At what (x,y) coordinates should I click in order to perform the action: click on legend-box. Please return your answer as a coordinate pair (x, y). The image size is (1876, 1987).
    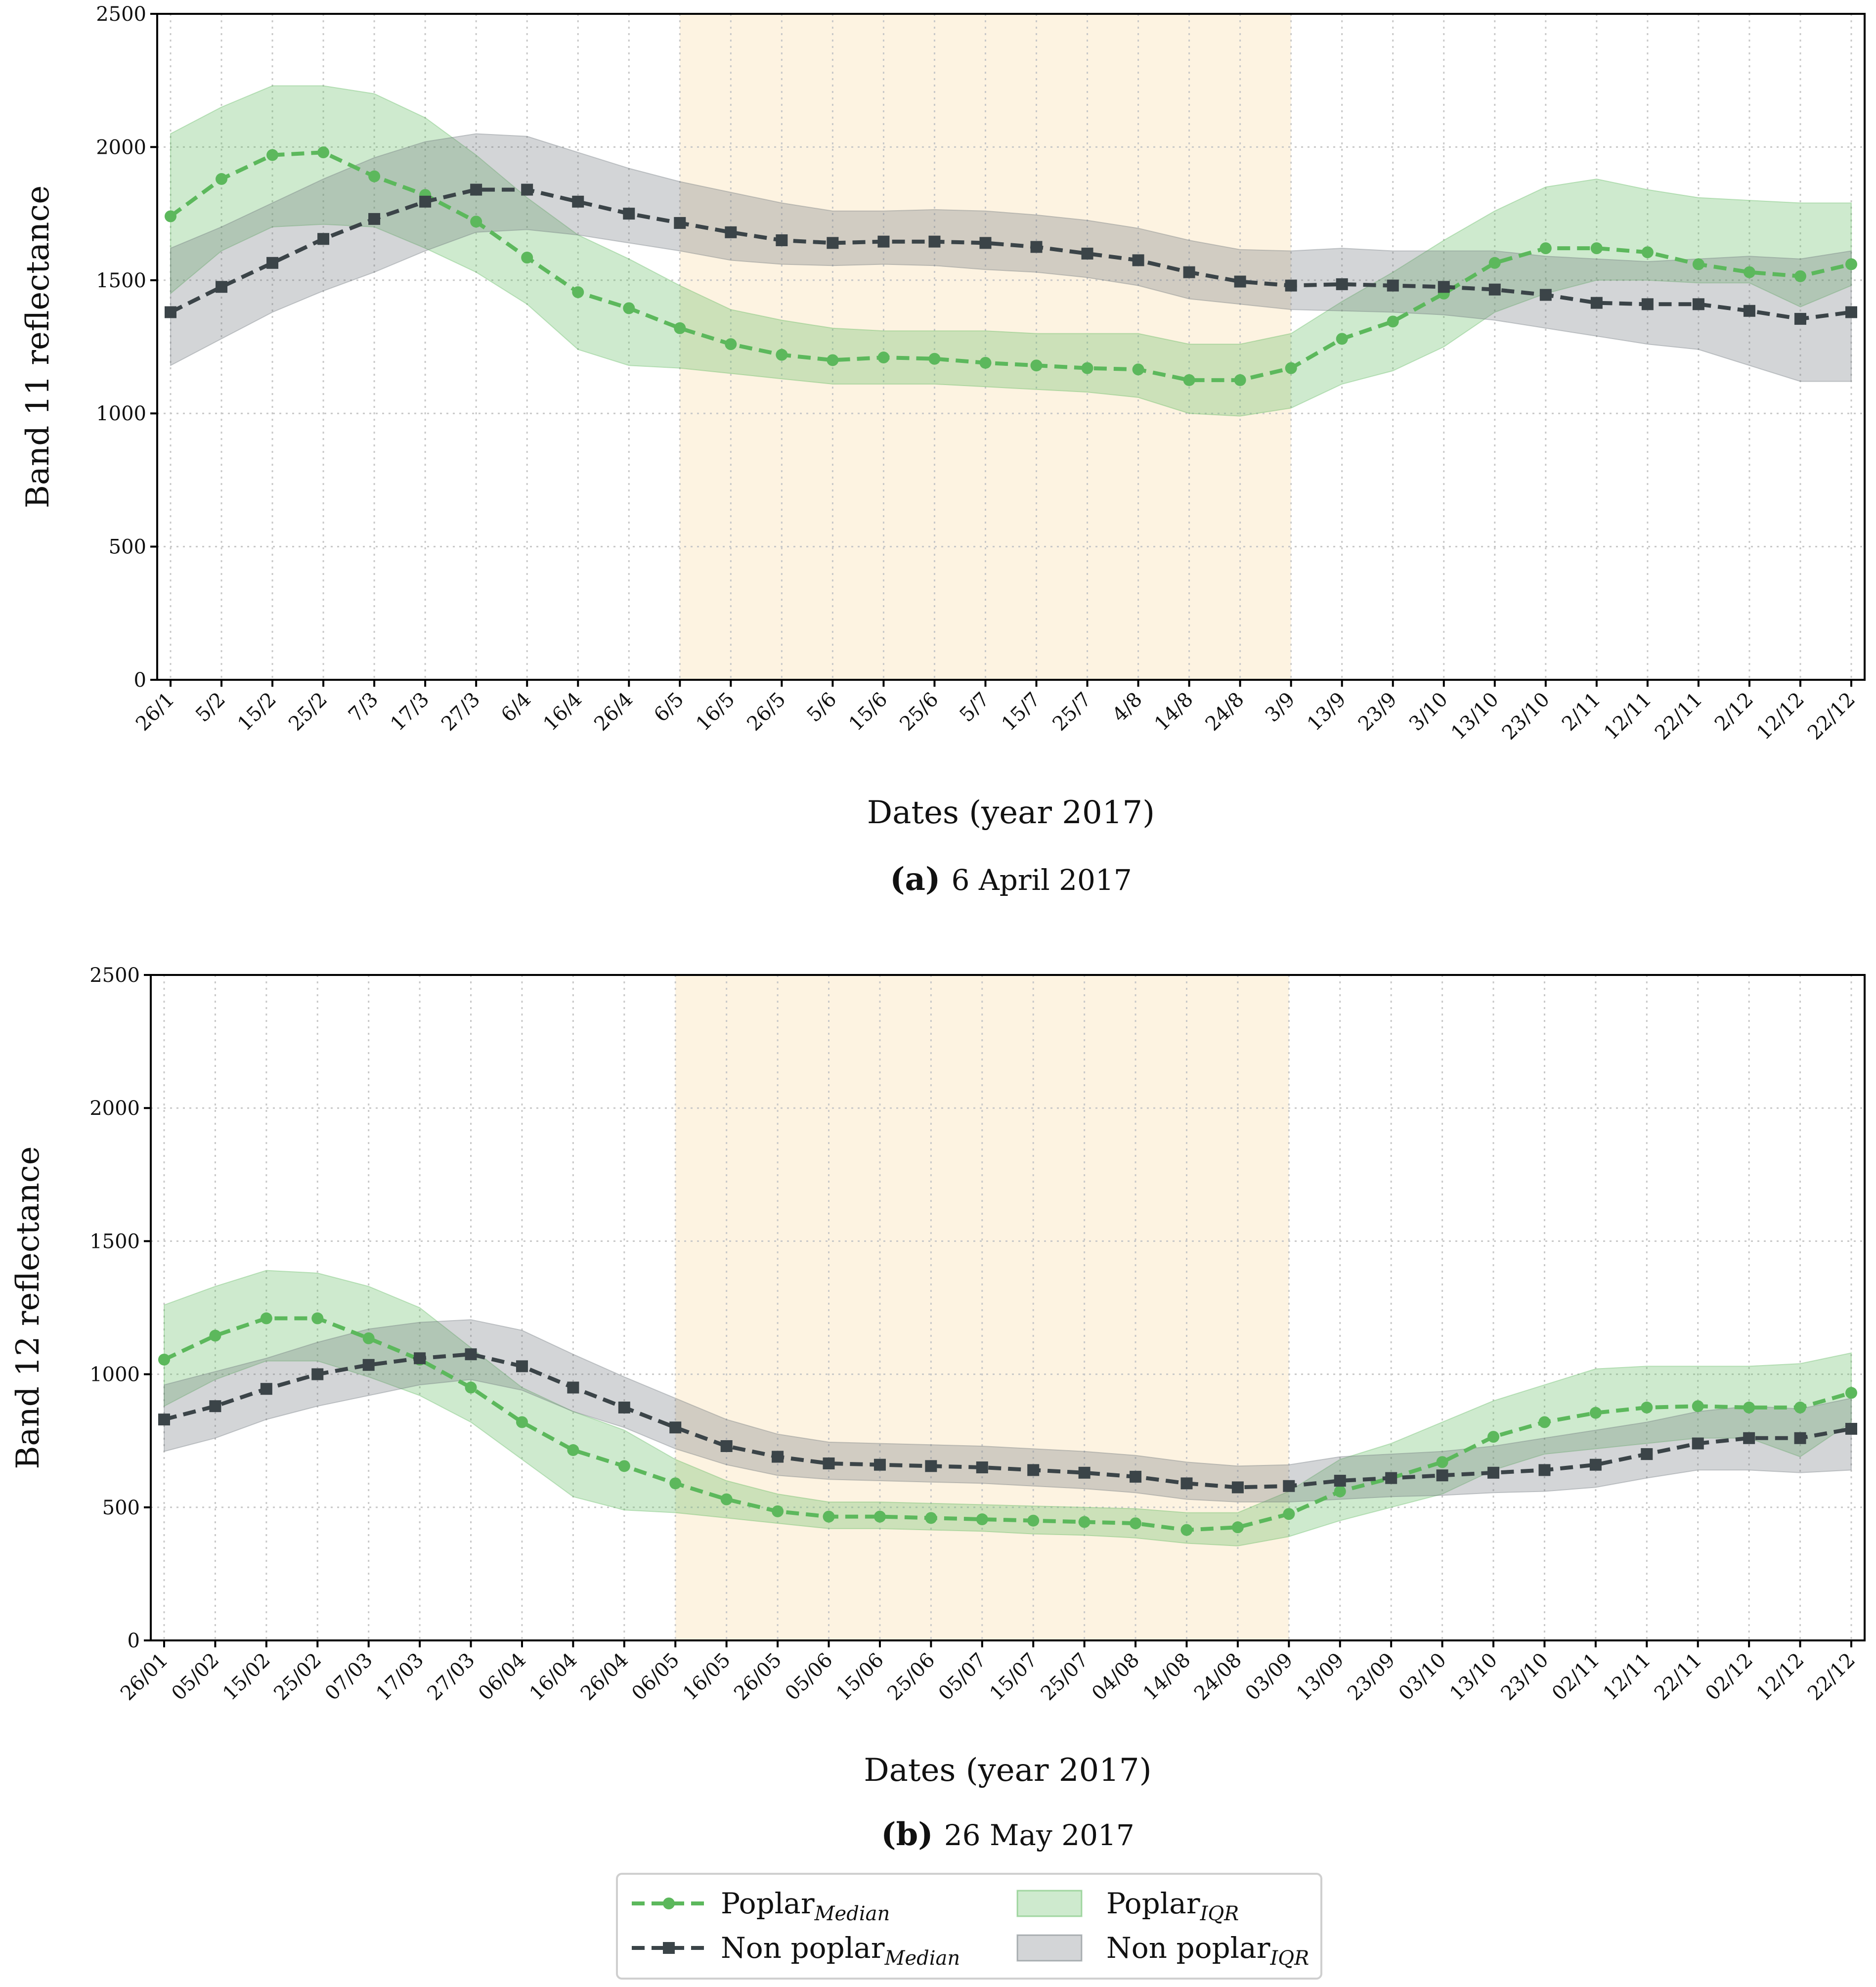
    Looking at the image, I should click on (969, 1926).